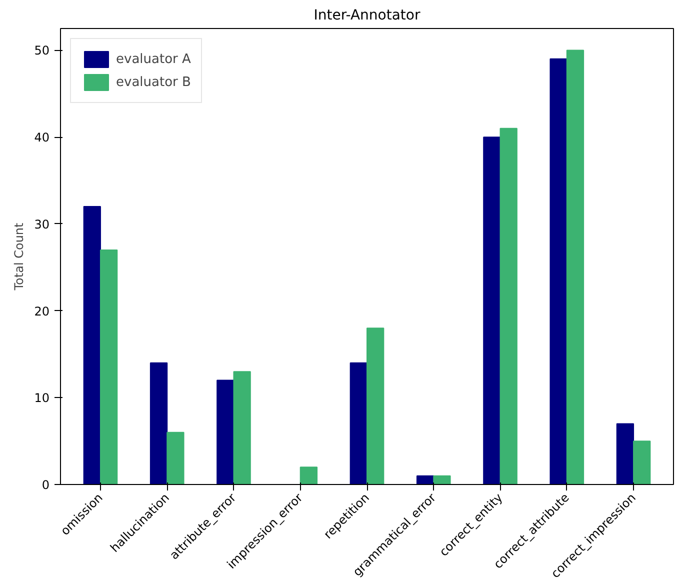 This screenshot has width=683, height=588. I want to click on y-tick-label: 30, so click(42, 224).